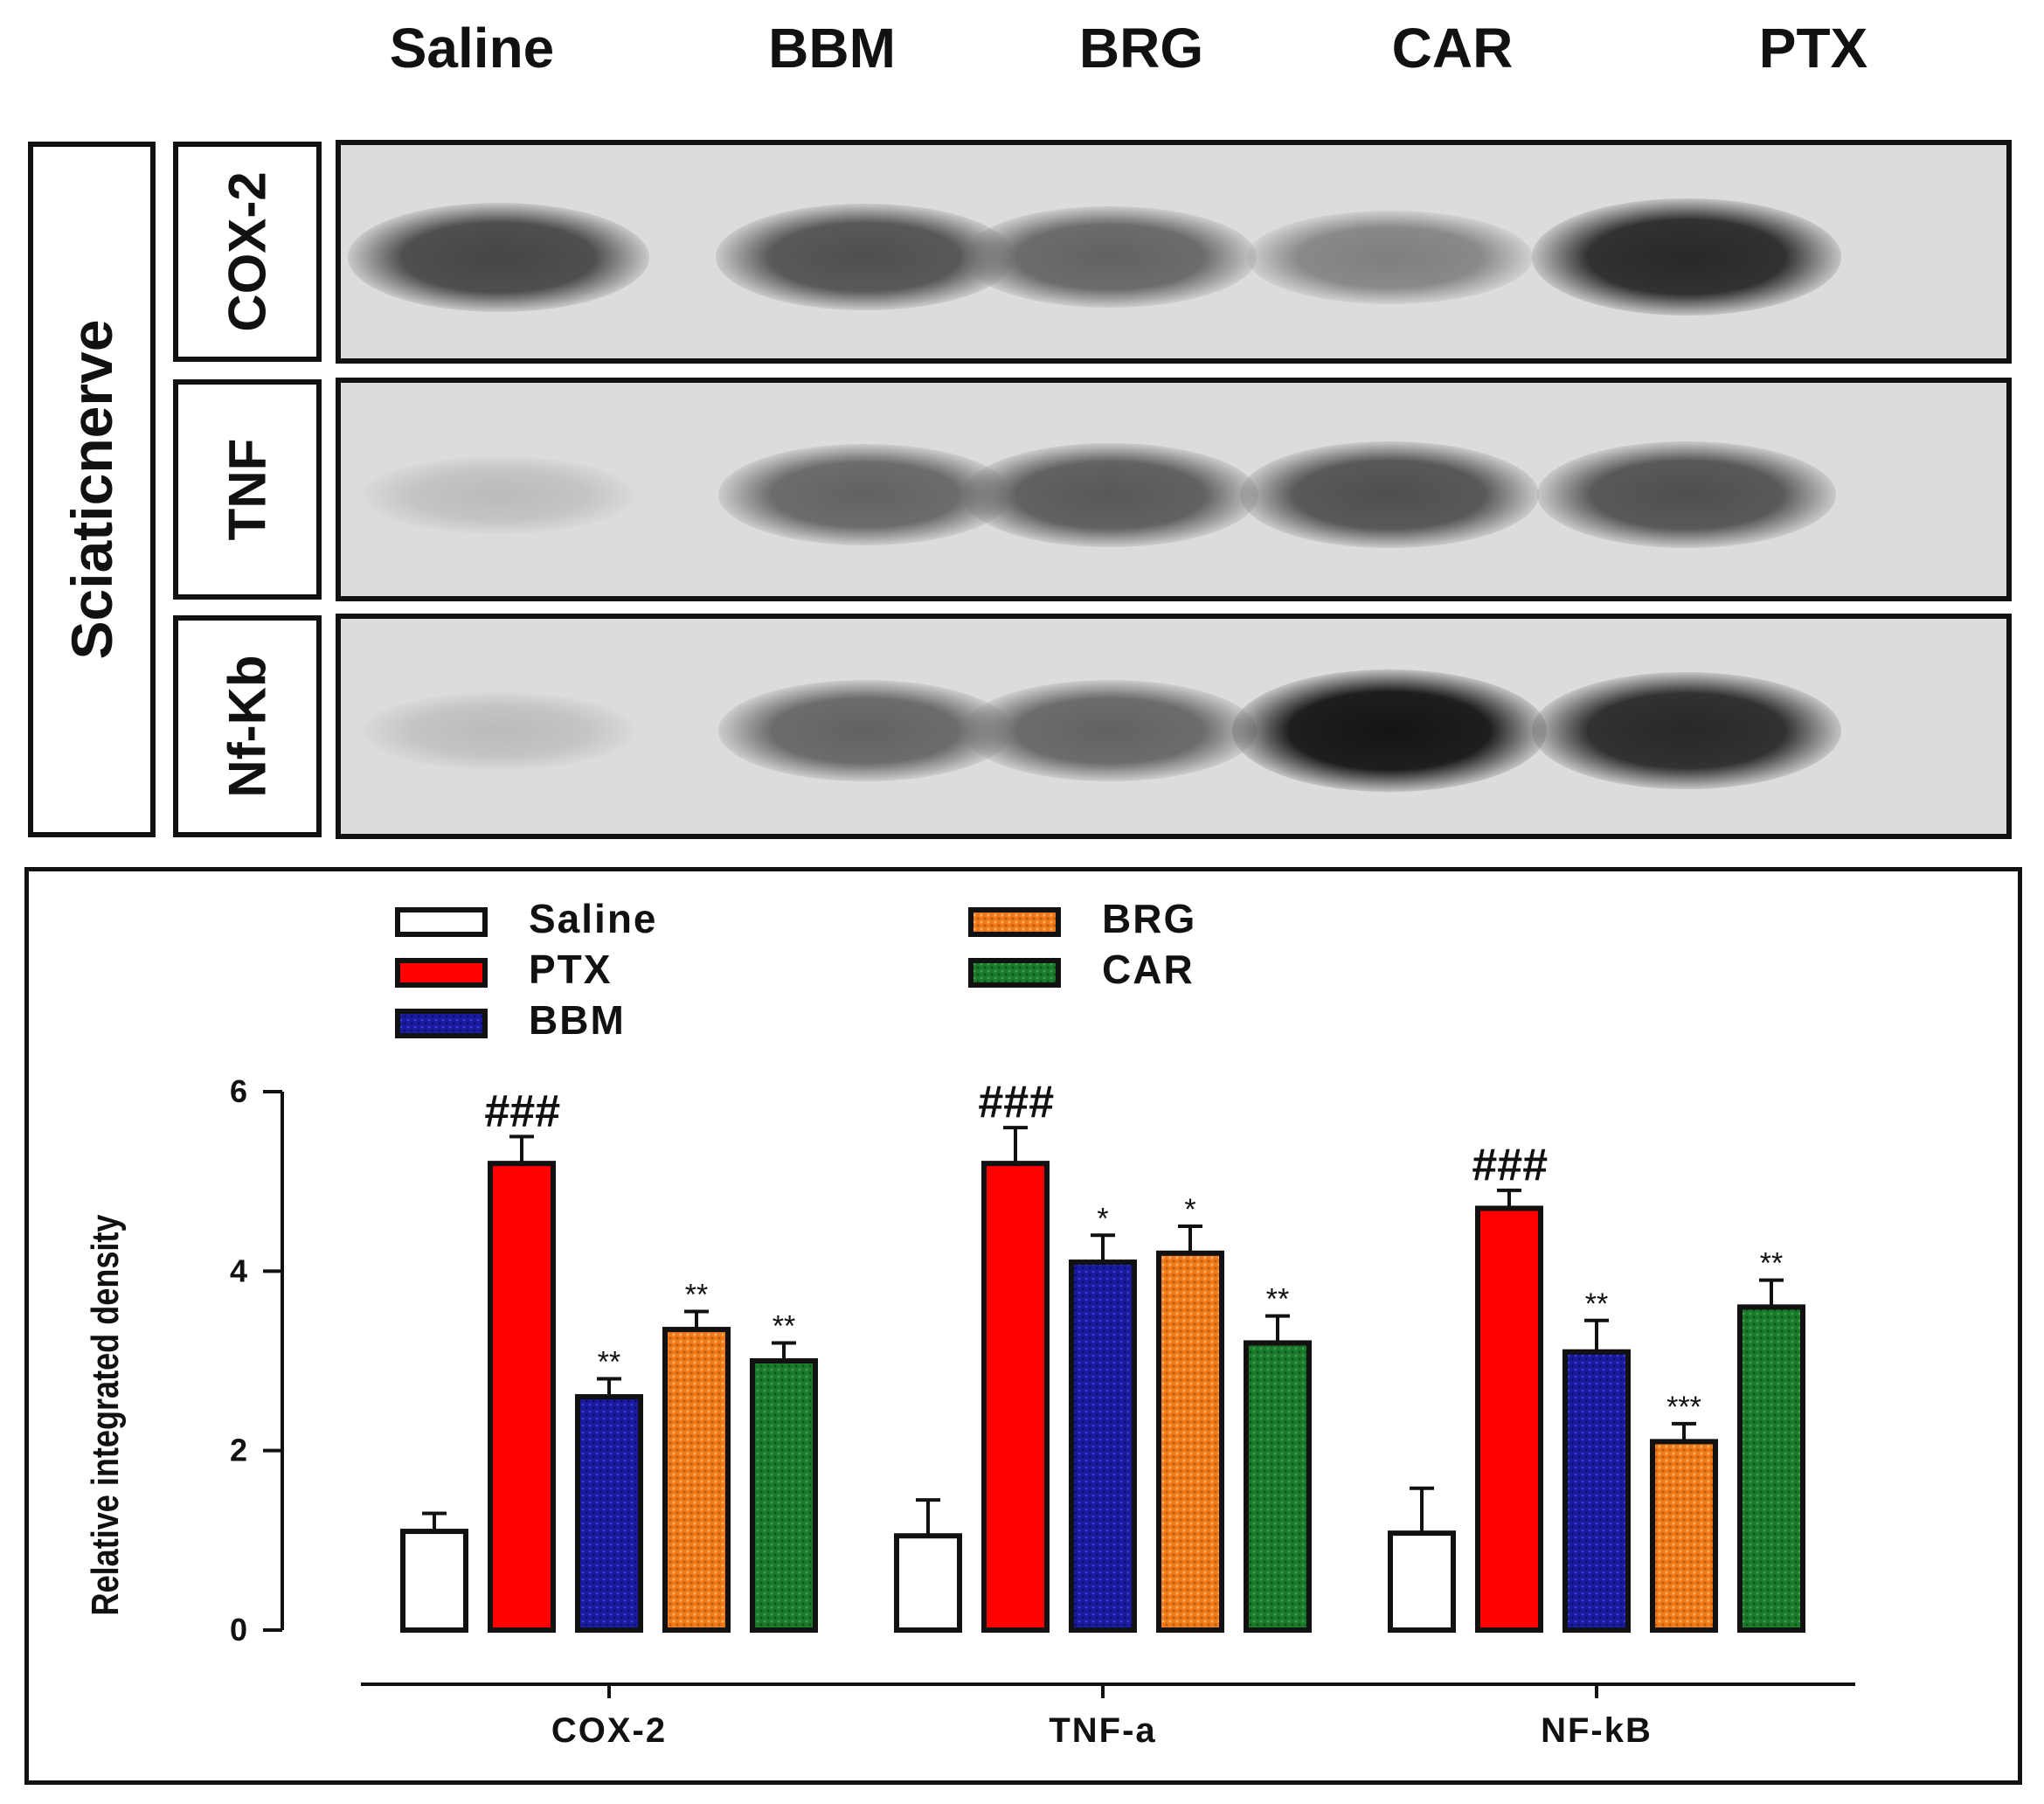 The image size is (2044, 1804). What do you see at coordinates (609, 1730) in the screenshot?
I see `x-tick-label-cox-2: COX-2` at bounding box center [609, 1730].